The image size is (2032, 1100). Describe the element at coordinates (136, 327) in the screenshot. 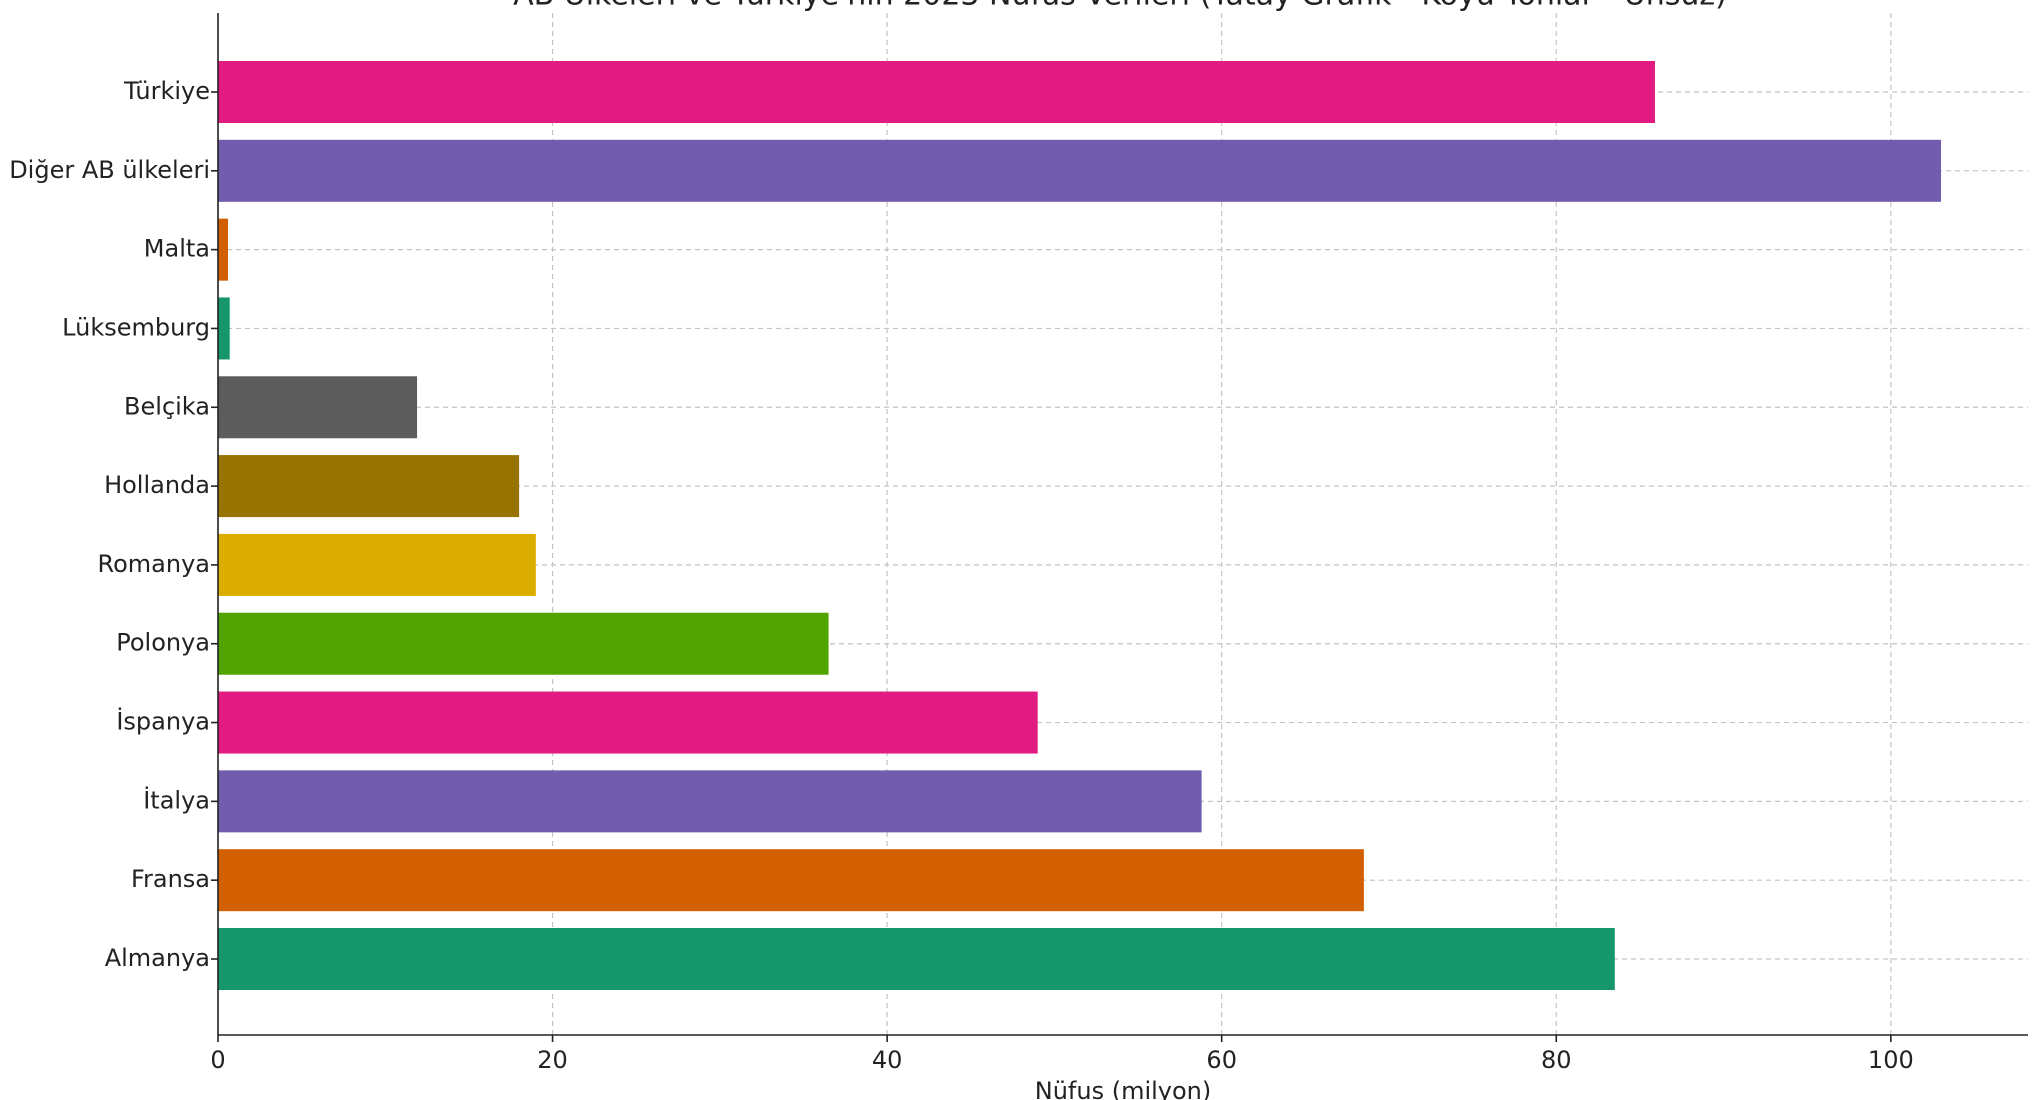

I see `y-tick-label: Lüksemburg` at that location.